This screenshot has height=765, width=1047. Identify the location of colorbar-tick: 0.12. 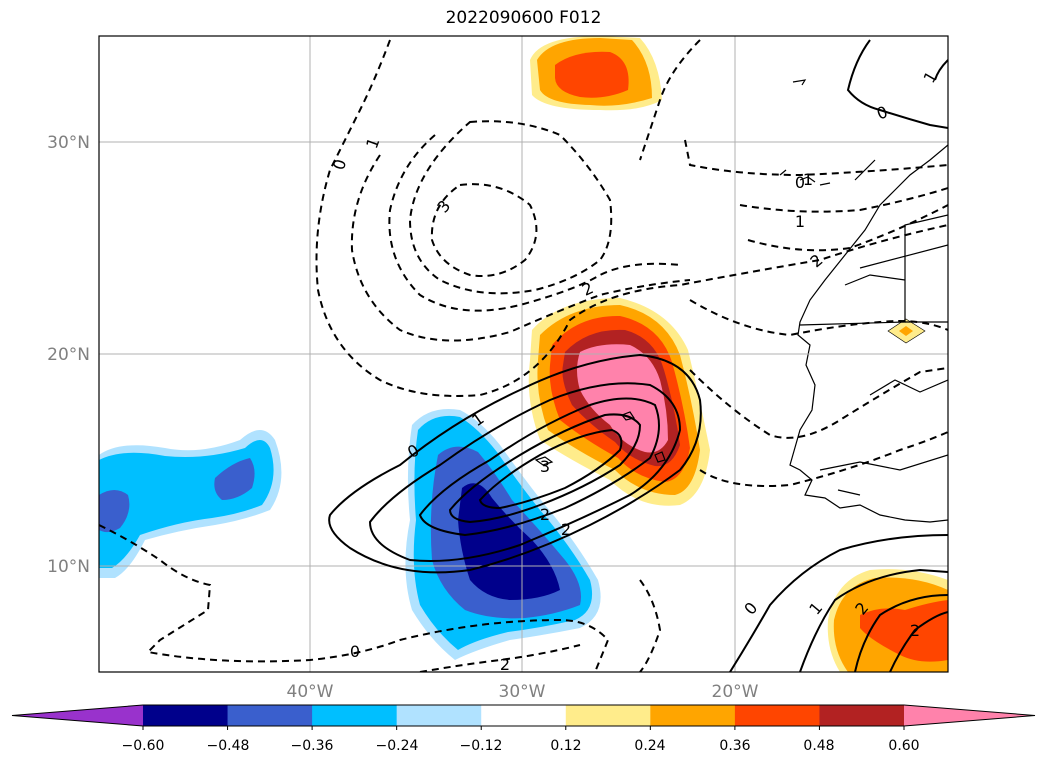
(565, 746).